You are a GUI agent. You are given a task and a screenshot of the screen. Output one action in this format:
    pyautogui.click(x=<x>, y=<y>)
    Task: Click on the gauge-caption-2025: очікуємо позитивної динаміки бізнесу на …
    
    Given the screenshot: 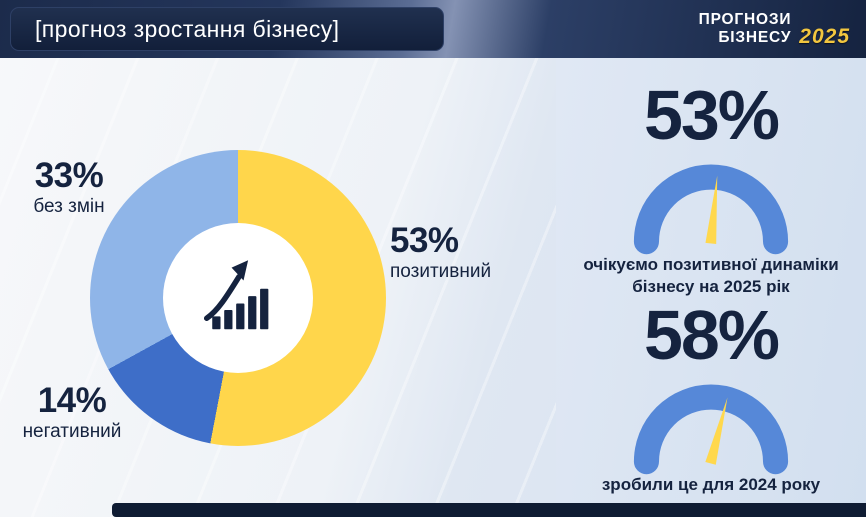 What is the action you would take?
    pyautogui.click(x=711, y=276)
    